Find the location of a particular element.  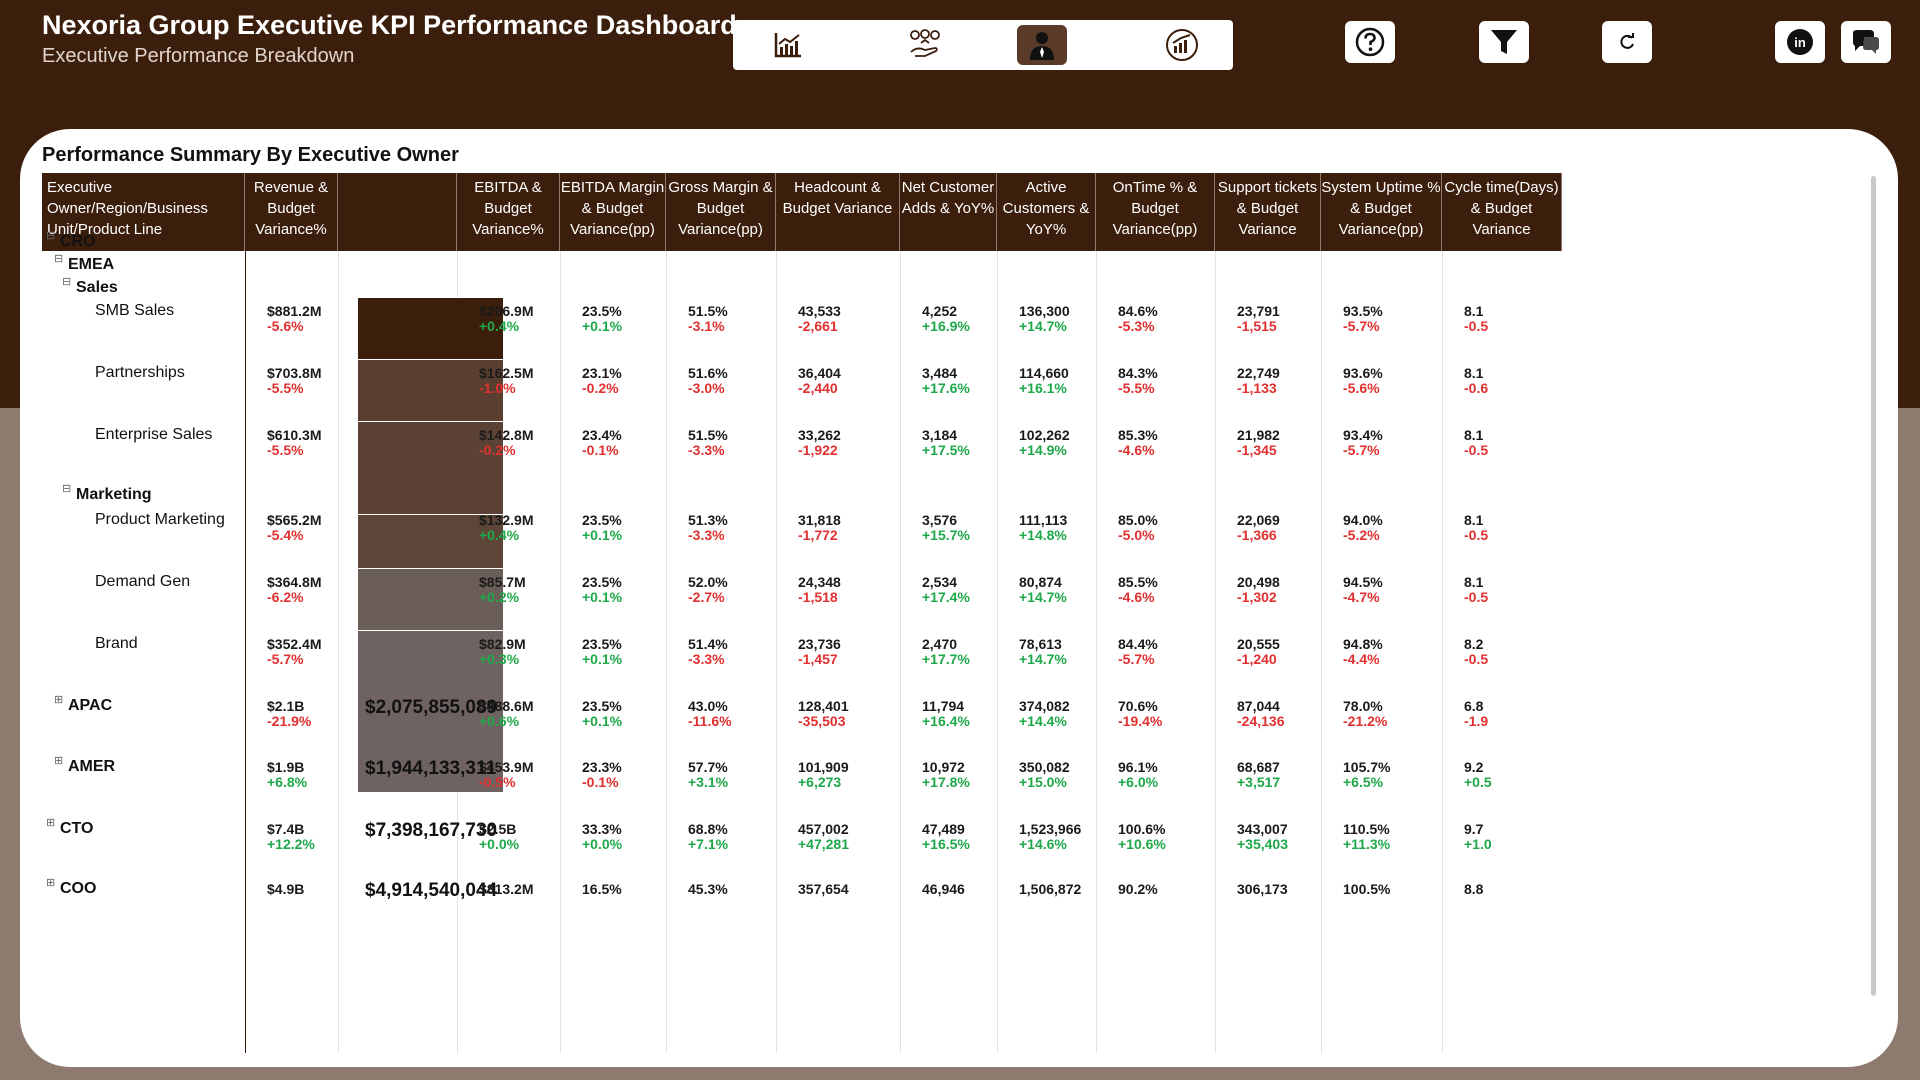

tree-label-cro: CRO is located at coordinates (78, 241).